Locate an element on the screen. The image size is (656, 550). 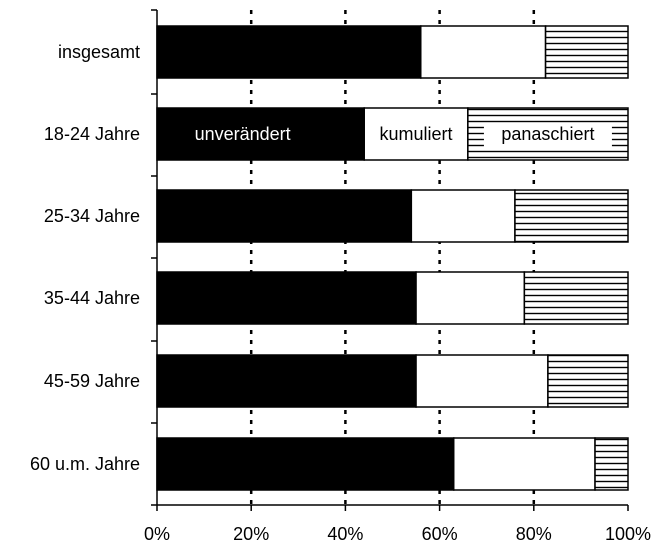
series-label: panaschiert is located at coordinates (547, 134).